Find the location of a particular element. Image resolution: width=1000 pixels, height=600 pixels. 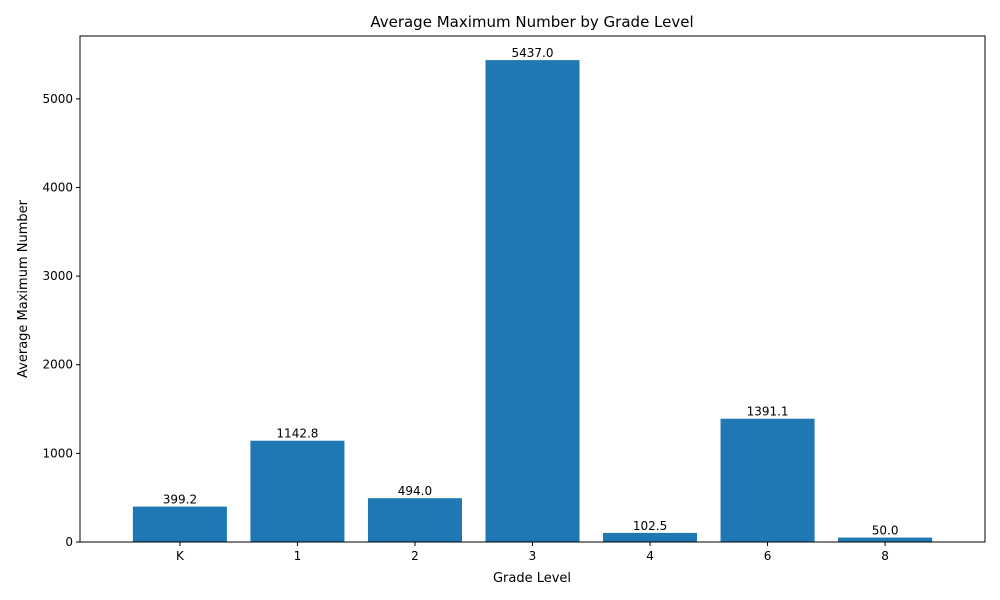

x-tick-label-K: K is located at coordinates (180, 556).